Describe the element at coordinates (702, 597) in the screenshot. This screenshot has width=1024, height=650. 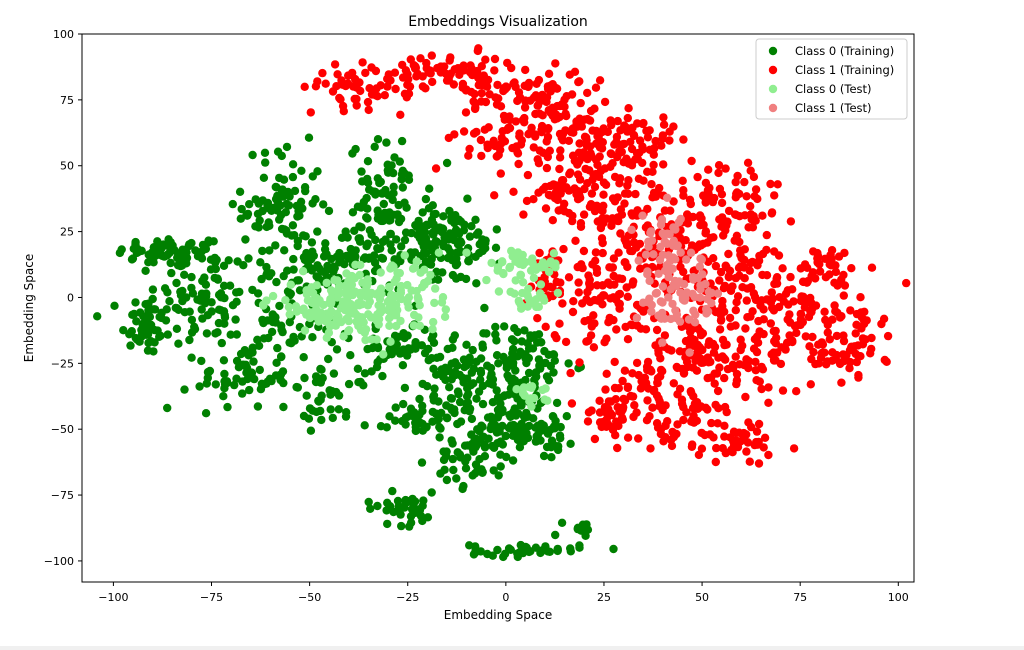
I see `x-tick-label: 50` at that location.